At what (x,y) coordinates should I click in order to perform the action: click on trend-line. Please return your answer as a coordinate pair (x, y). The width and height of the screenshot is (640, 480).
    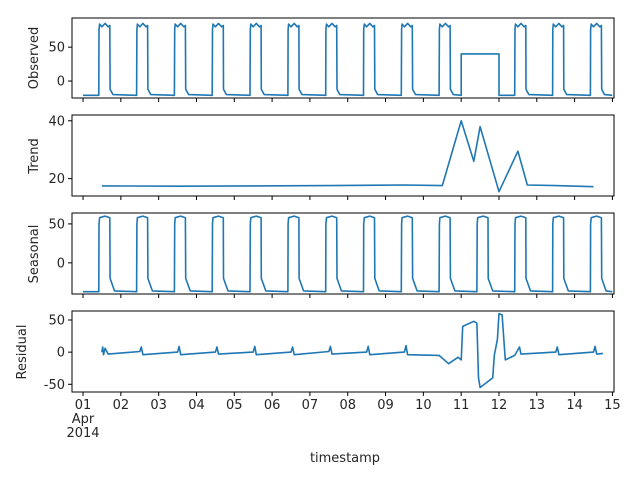
    Looking at the image, I should click on (347, 156).